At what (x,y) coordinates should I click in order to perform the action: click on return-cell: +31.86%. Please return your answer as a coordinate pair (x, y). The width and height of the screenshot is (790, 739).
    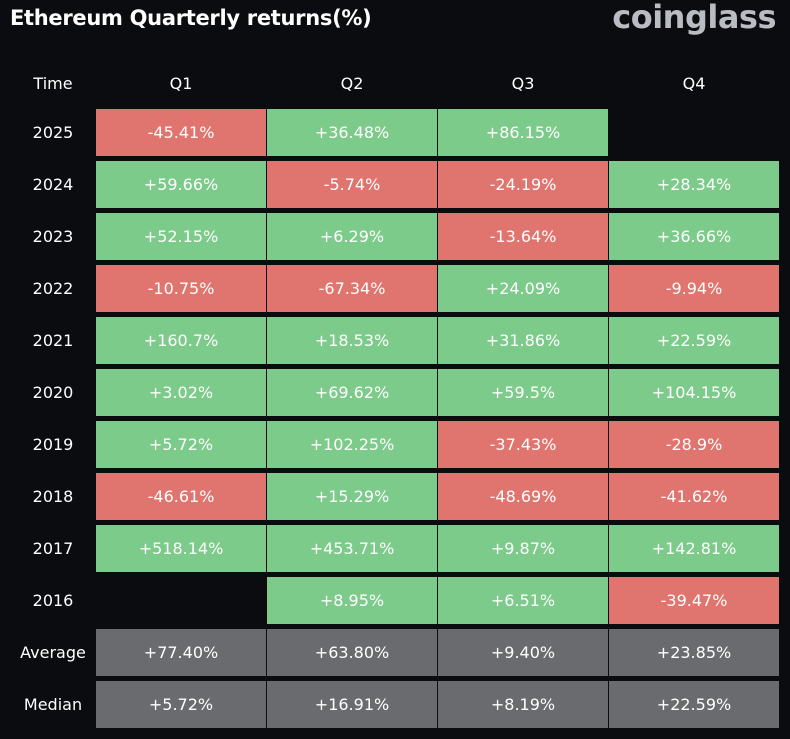
    Looking at the image, I should click on (523, 340).